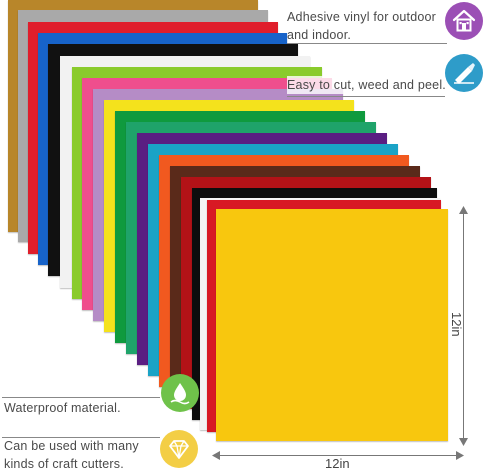 The height and width of the screenshot is (473, 488). I want to click on feature-cutters-line1: Can be used with many, so click(71, 446).